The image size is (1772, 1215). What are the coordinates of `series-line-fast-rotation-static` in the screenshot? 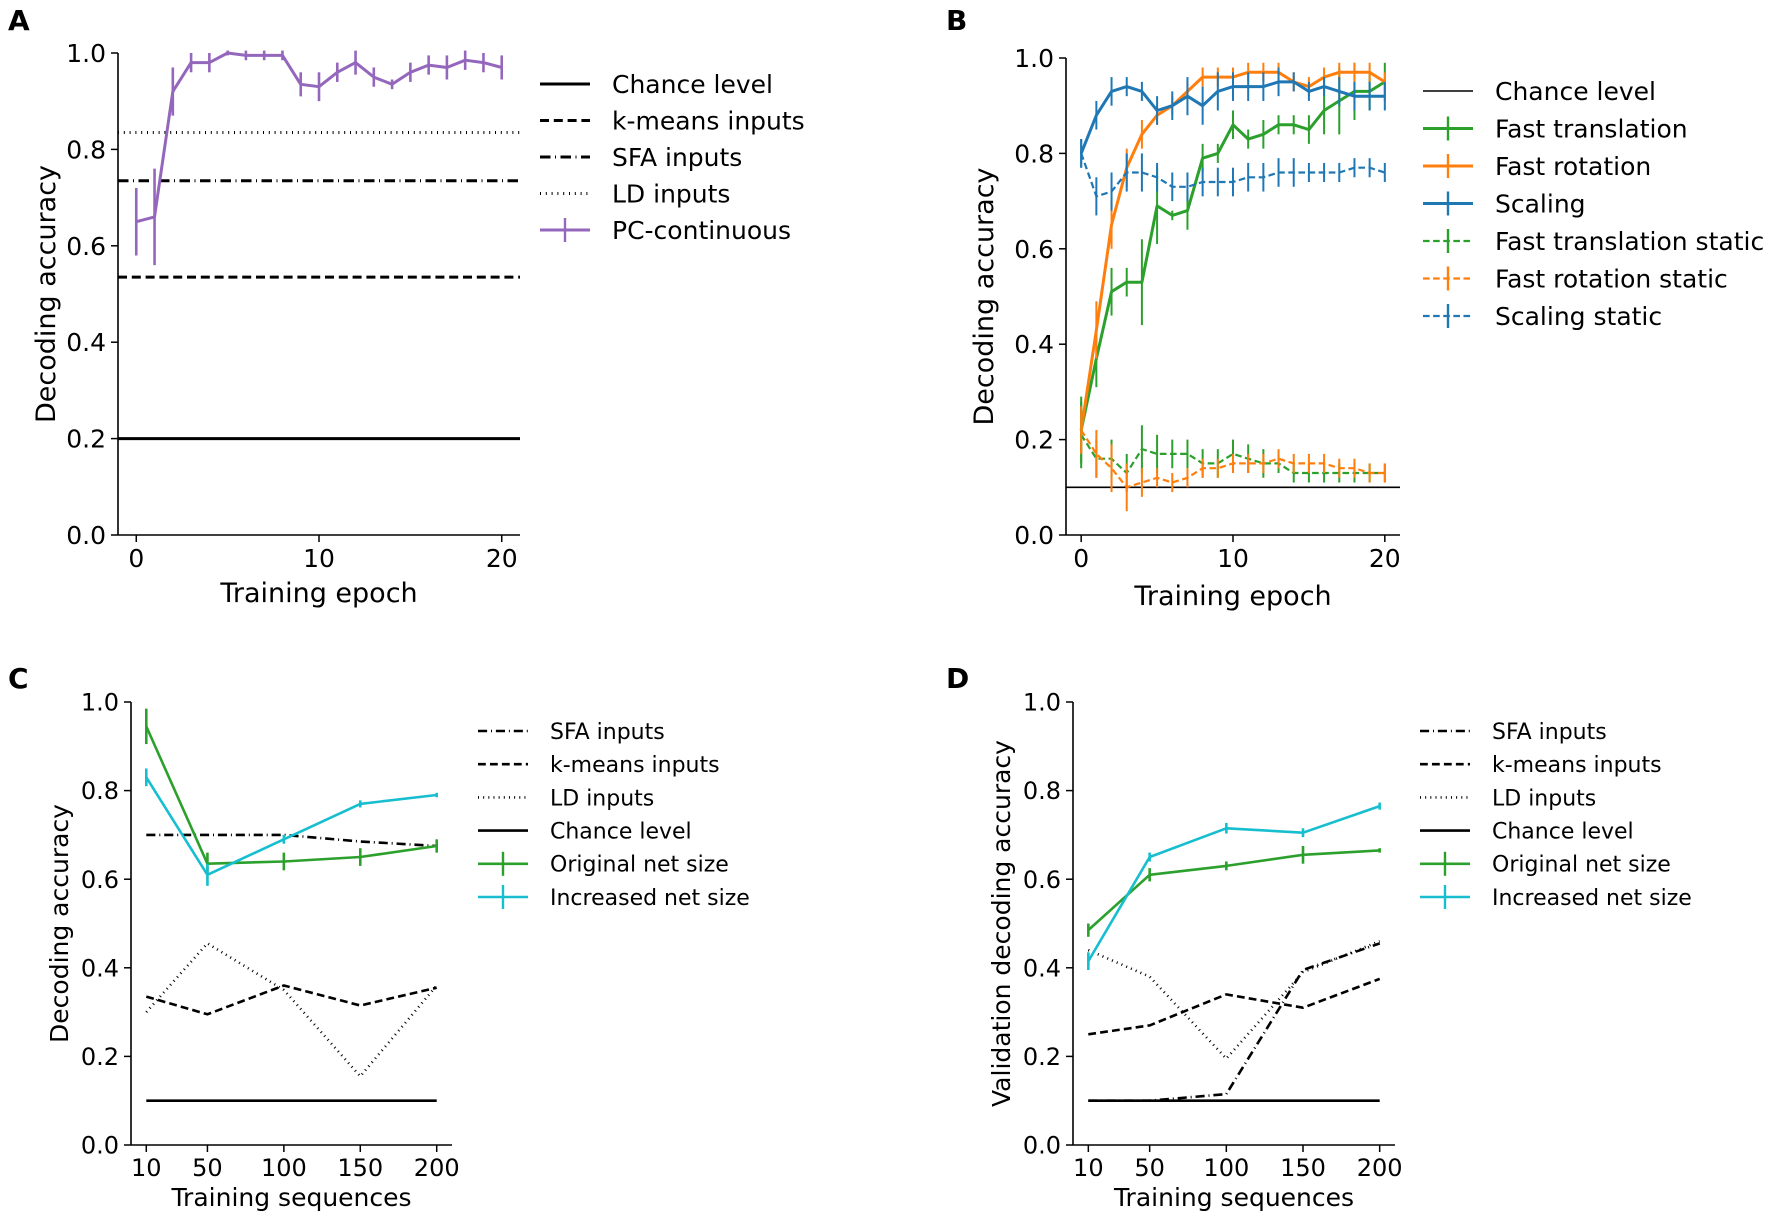 It's located at (1232, 459).